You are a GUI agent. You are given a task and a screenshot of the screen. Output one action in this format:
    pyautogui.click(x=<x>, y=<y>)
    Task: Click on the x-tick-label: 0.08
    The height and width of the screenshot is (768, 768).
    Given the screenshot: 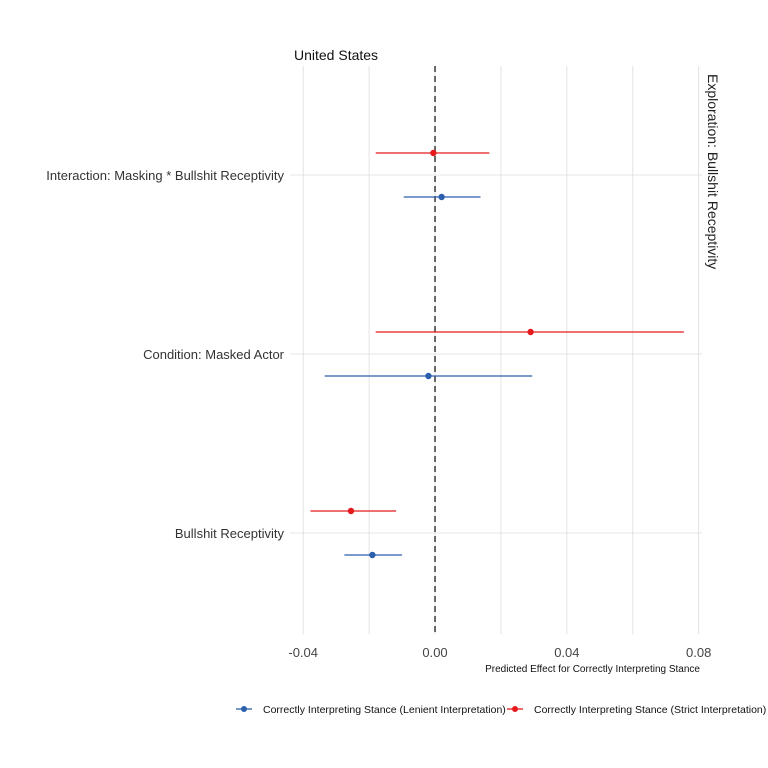 What is the action you would take?
    pyautogui.click(x=698, y=652)
    